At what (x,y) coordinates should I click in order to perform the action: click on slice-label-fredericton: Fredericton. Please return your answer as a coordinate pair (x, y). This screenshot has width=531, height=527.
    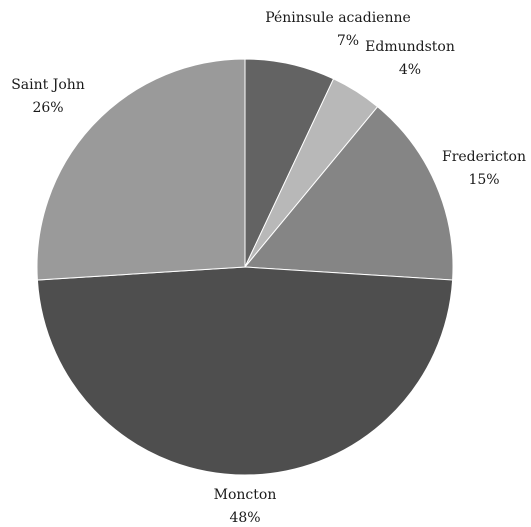
    Looking at the image, I should click on (484, 157).